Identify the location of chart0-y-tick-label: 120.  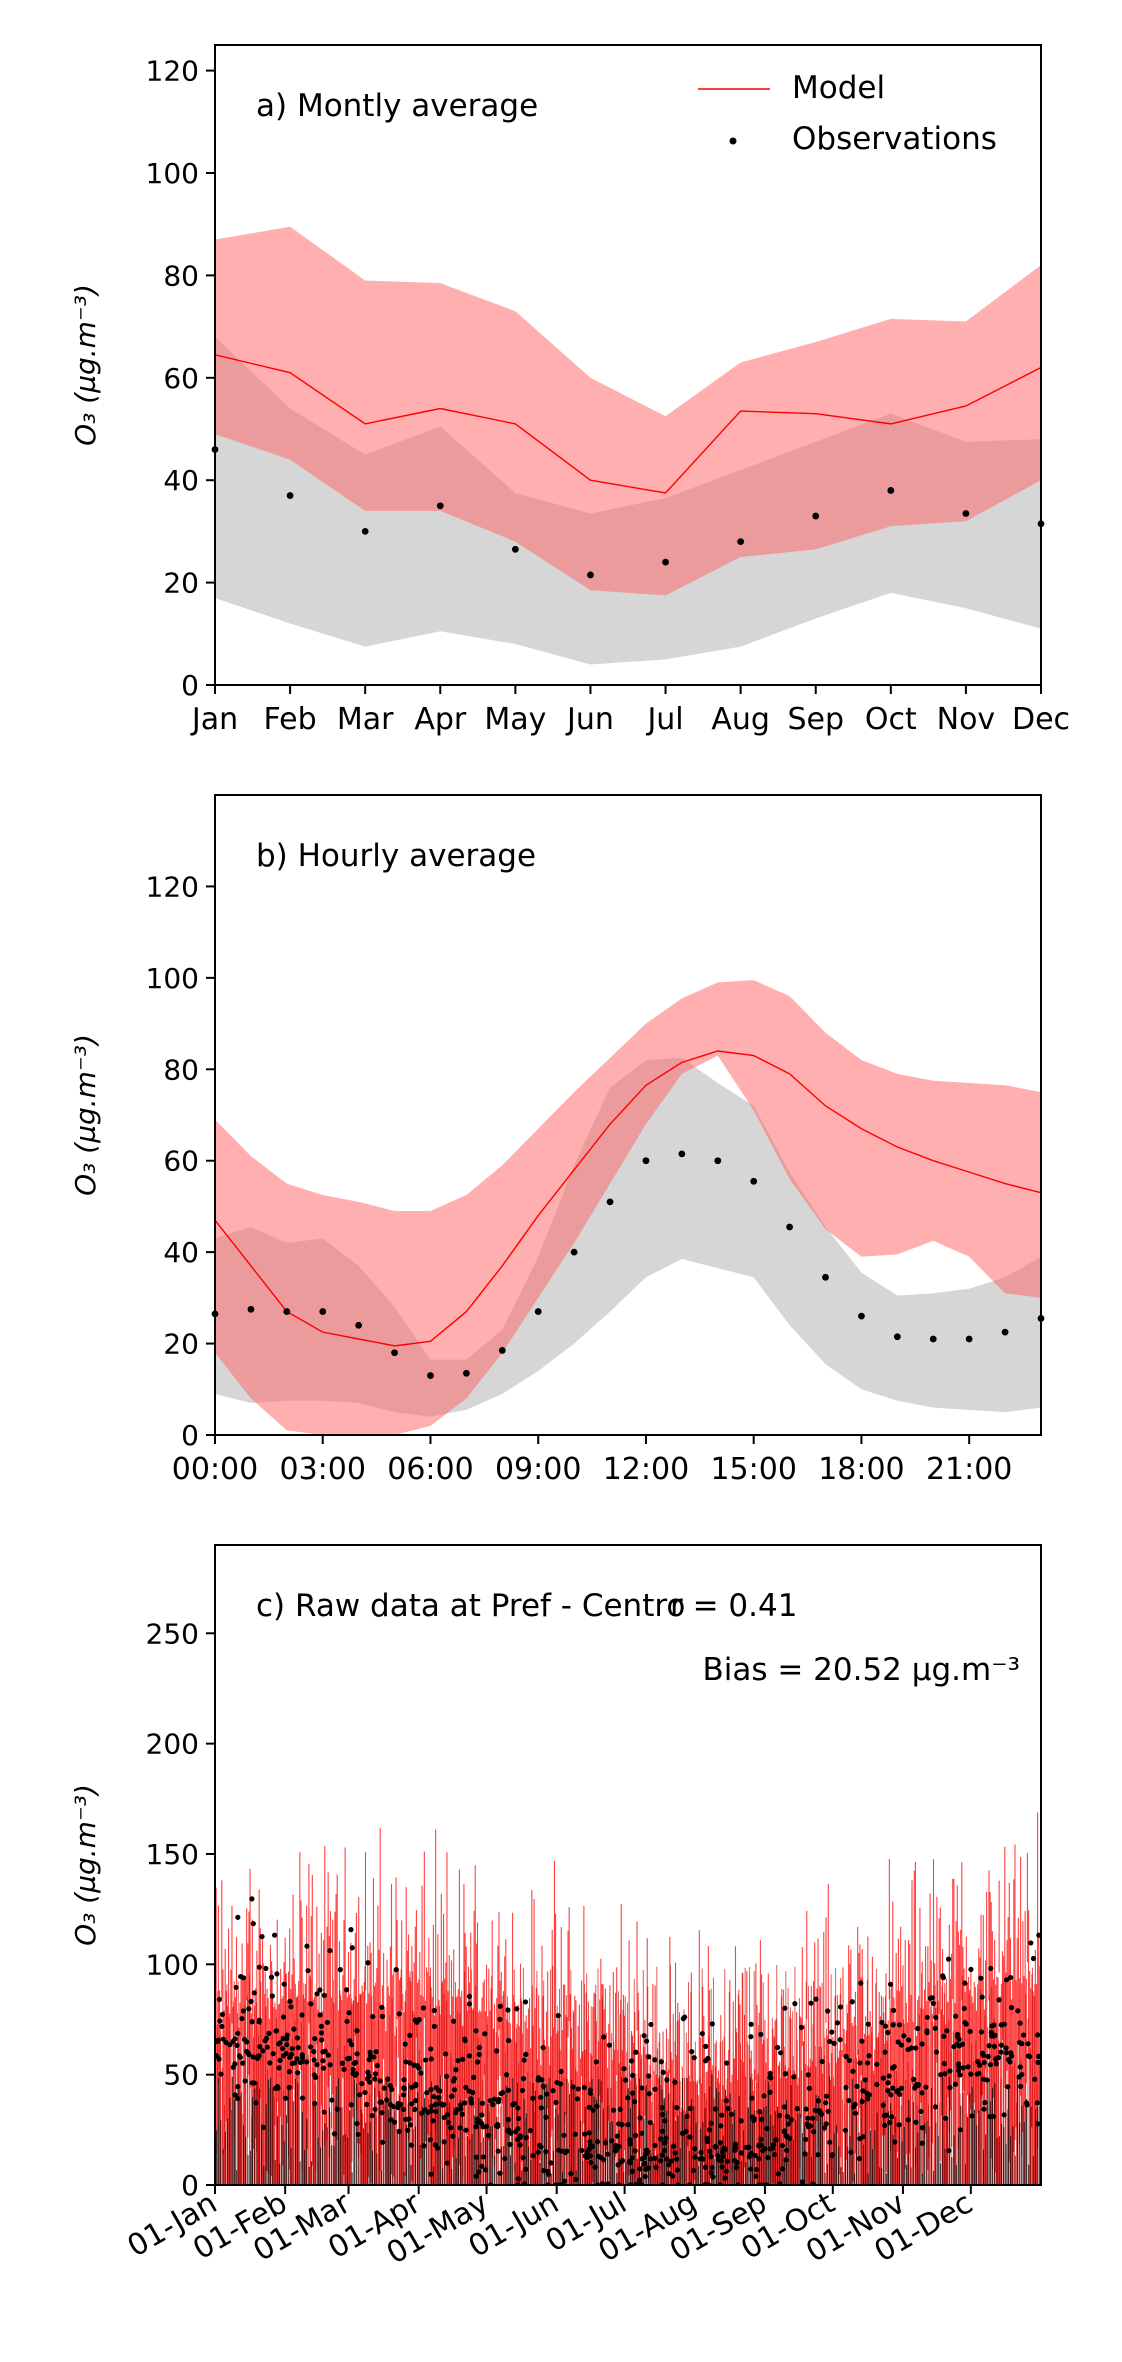
(172, 71).